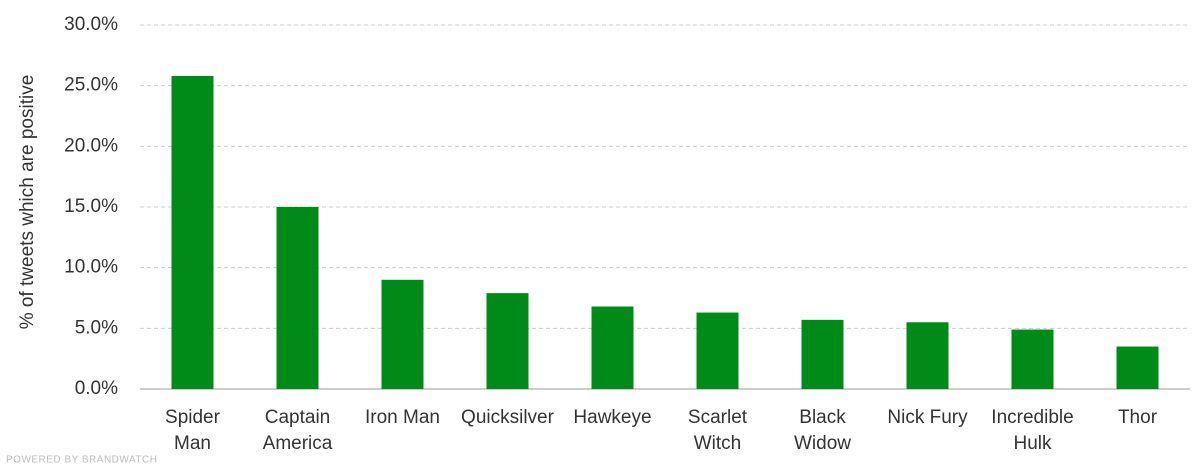 The height and width of the screenshot is (469, 1200). Describe the element at coordinates (298, 417) in the screenshot. I see `x-tick-label: Captain` at that location.